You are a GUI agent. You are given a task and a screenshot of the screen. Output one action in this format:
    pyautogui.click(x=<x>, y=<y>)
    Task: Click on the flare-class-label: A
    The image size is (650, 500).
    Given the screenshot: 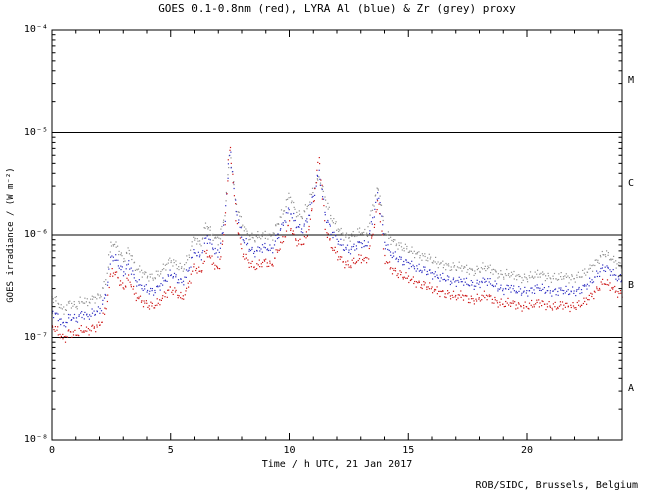 What is the action you would take?
    pyautogui.click(x=631, y=388)
    